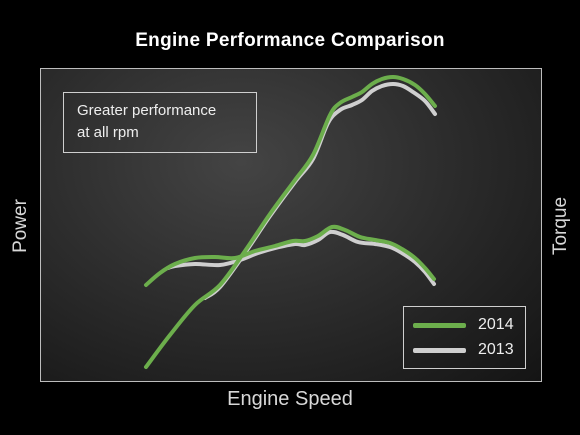 This screenshot has height=435, width=580. I want to click on annotation-line-2: at all rpm, so click(108, 132).